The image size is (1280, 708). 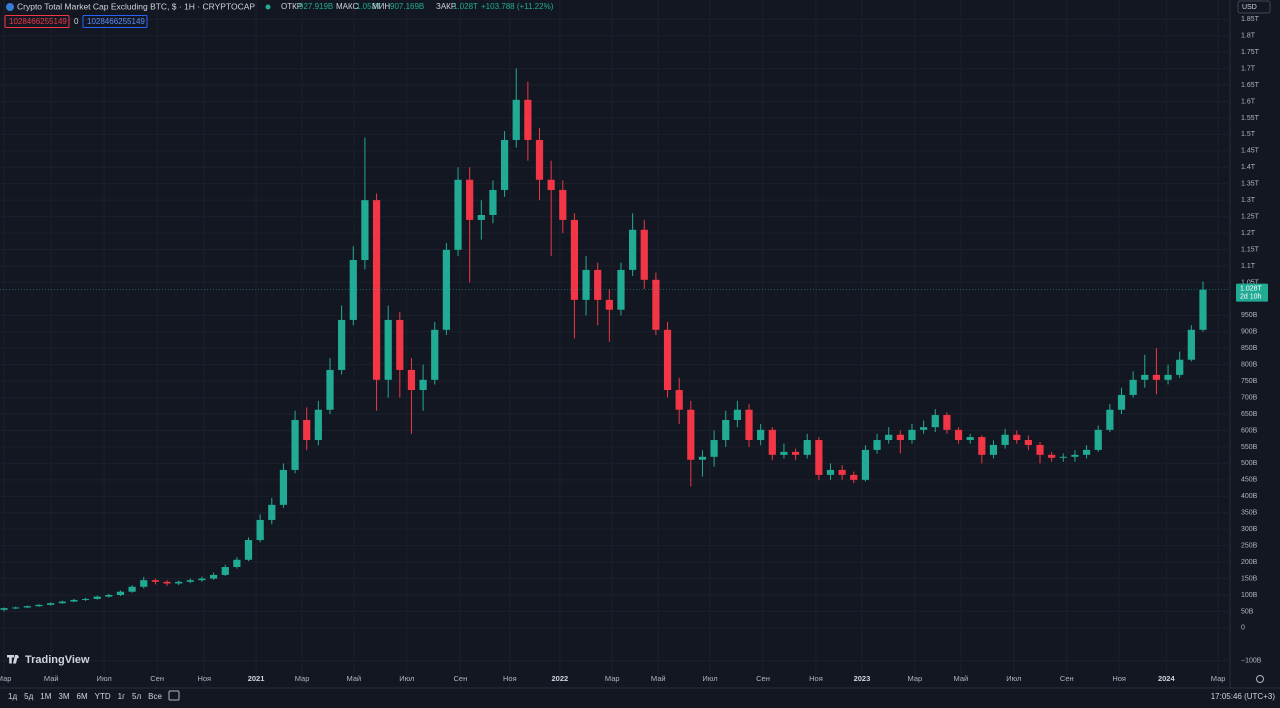 I want to click on timeframe-bar: 1д 5д 1М 3М 6М YTD 1г 5л Все, so click(x=85, y=696).